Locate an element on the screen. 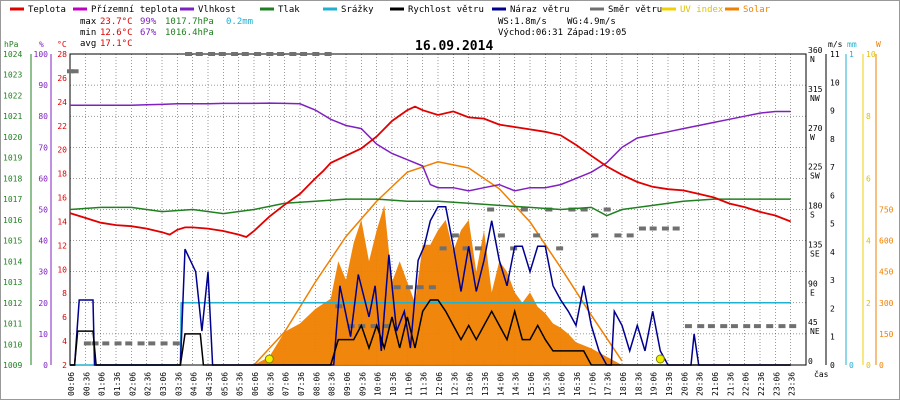  wind-tick: 1 is located at coordinates (832, 337).